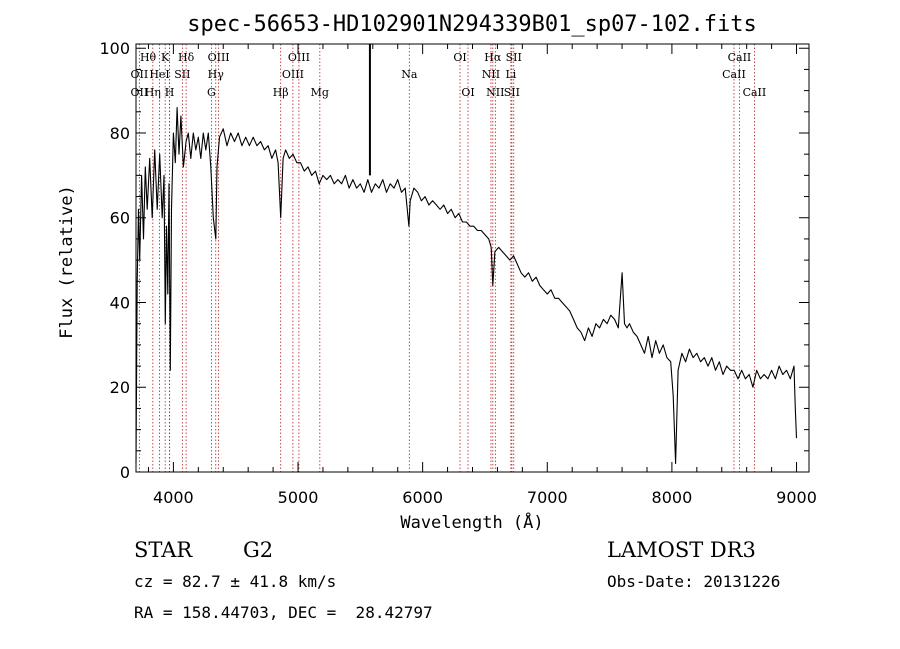  What do you see at coordinates (283, 612) in the screenshot?
I see `coordinates-readout: RA = 158.44703, DEC = 28.42797` at bounding box center [283, 612].